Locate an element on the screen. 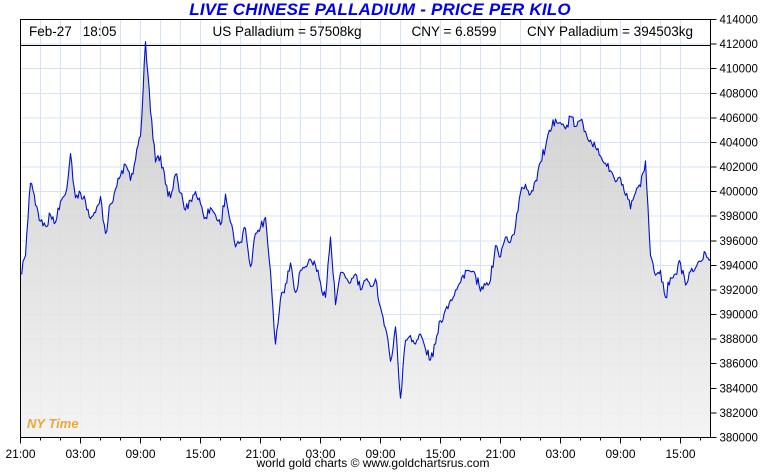 The image size is (760, 475). y-tick-label: 380000 is located at coordinates (739, 439).